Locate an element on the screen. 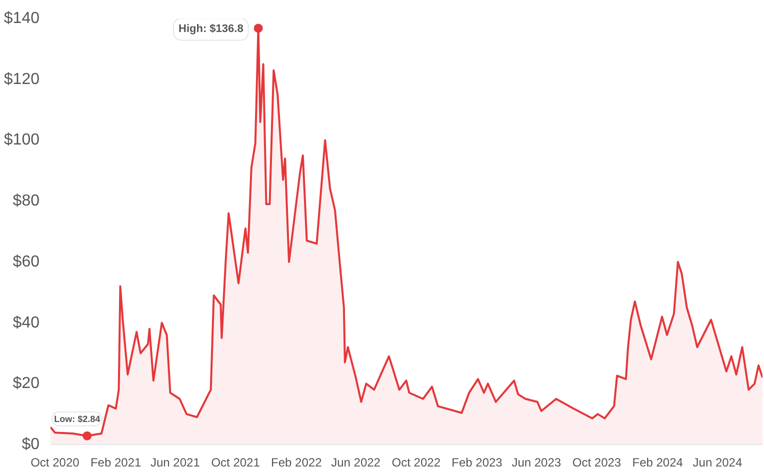  annotation: Low: $2.84 is located at coordinates (77, 419).